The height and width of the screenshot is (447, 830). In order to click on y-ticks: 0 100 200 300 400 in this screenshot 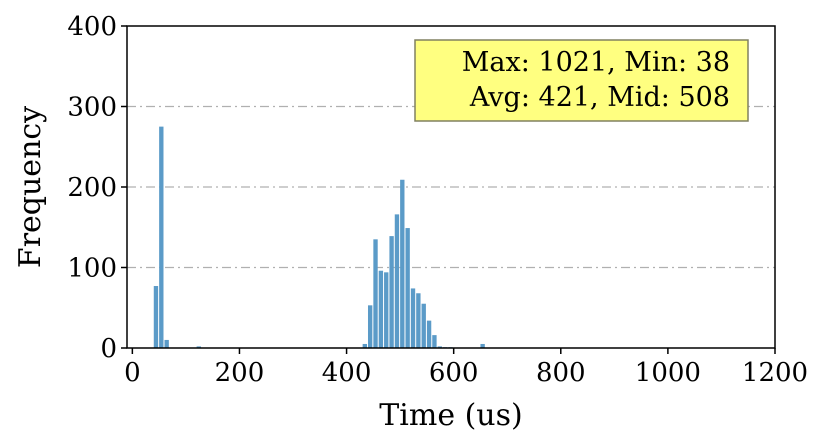, I will do `click(97, 188)`.